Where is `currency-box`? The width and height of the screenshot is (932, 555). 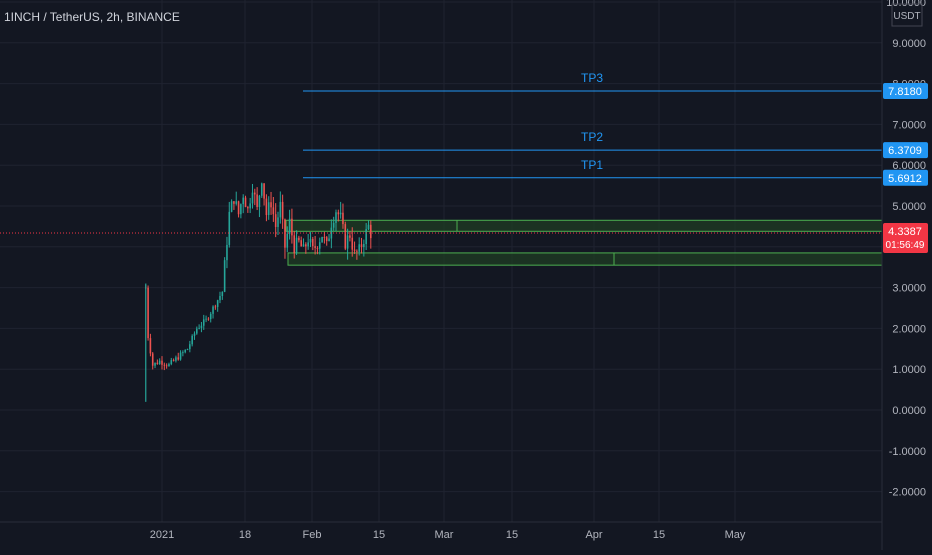
currency-box is located at coordinates (907, 15).